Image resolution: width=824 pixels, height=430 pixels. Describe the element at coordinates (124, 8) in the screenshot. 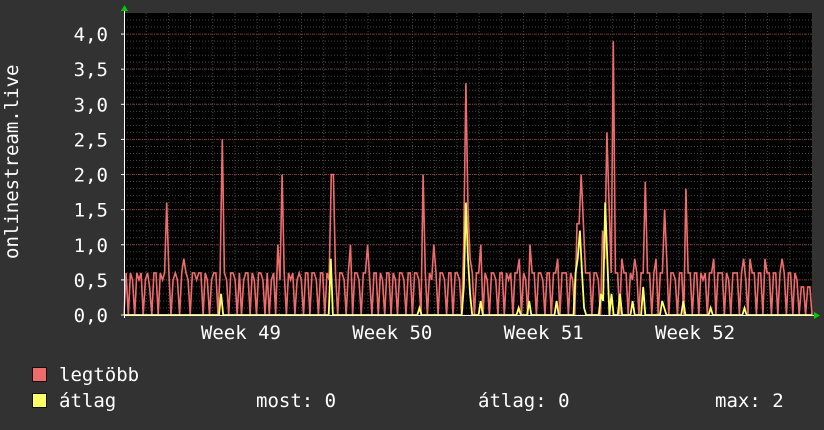

I see `y-axis-arrow` at that location.